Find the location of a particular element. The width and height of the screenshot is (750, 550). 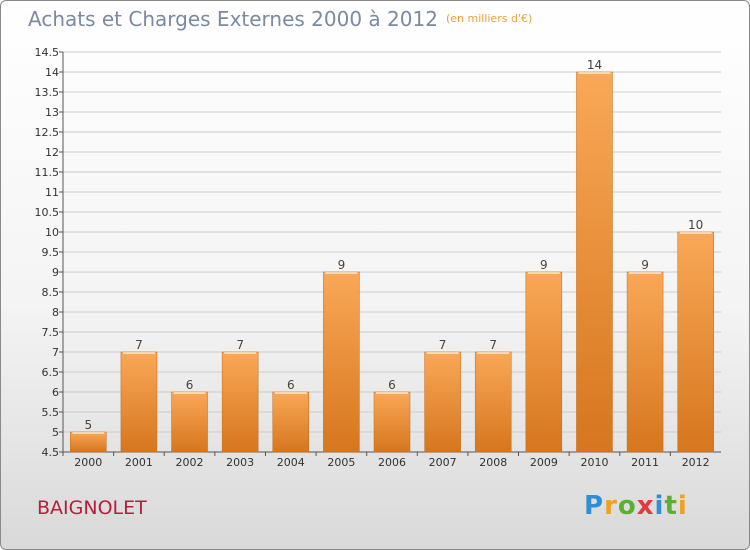

y-tick-label: 13.5 is located at coordinates (47, 92).